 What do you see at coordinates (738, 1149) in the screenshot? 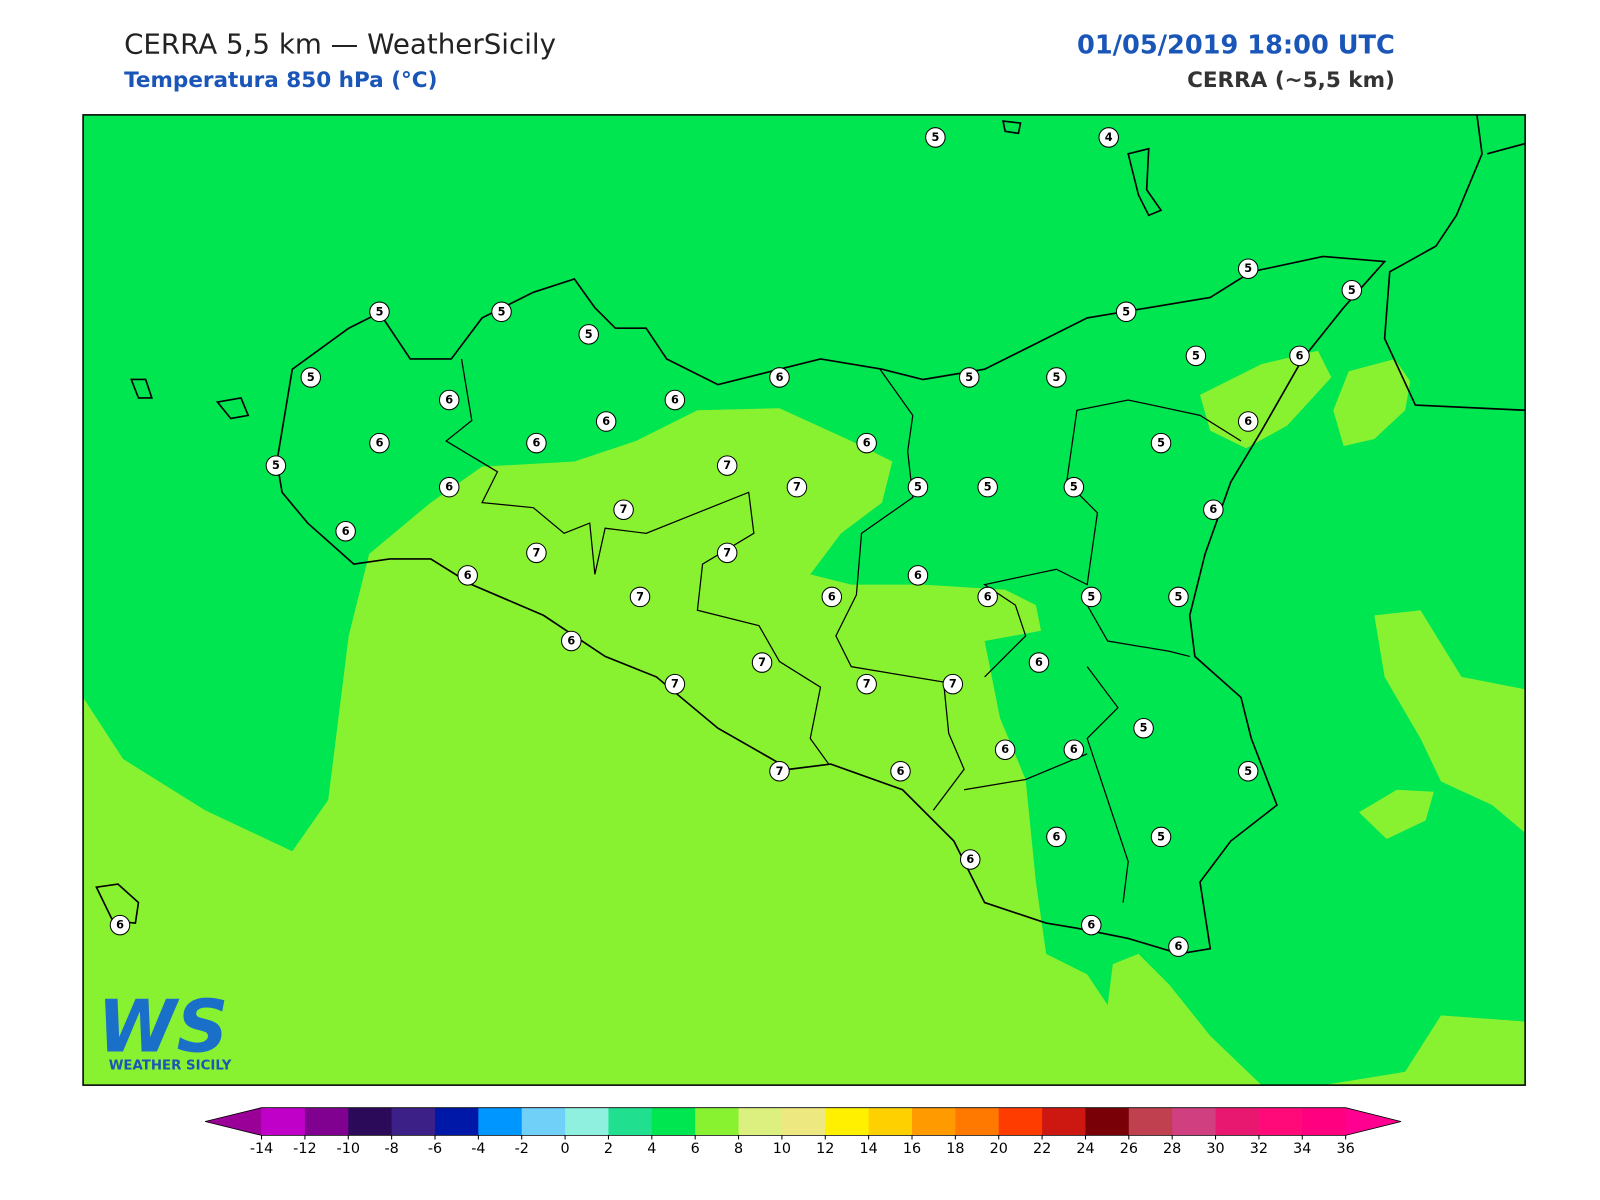
I see `colorbar-tick-label: 8` at bounding box center [738, 1149].